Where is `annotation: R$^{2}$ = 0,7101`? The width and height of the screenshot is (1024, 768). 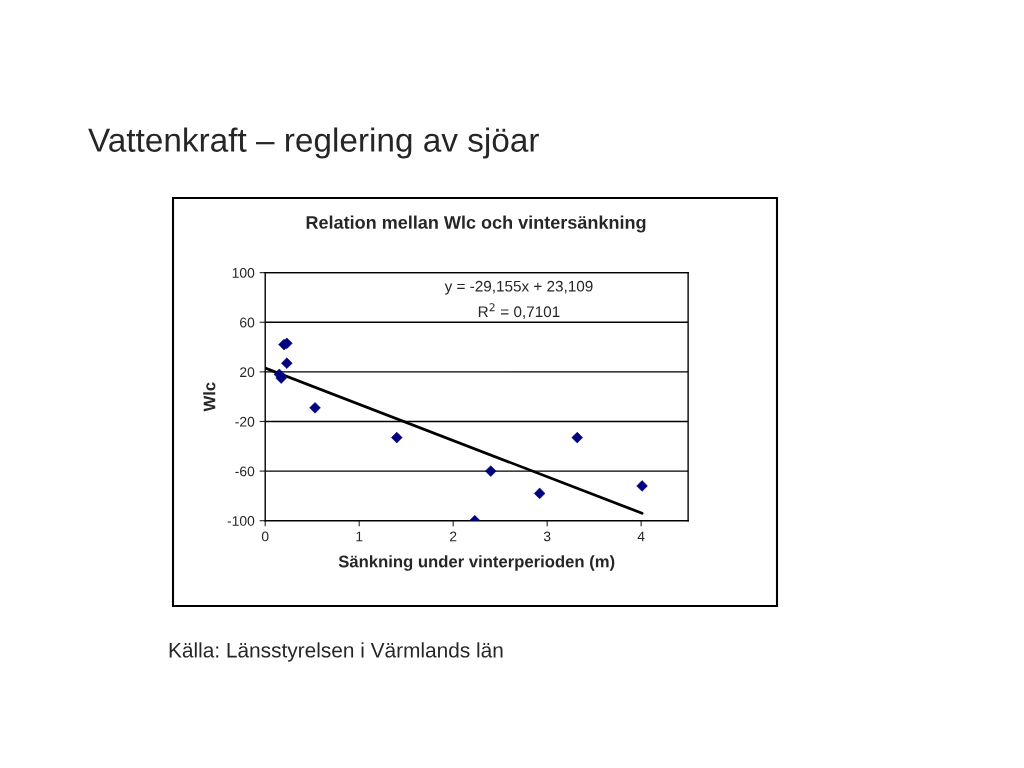
annotation: R$^{2}$ = 0,7101 is located at coordinates (519, 311).